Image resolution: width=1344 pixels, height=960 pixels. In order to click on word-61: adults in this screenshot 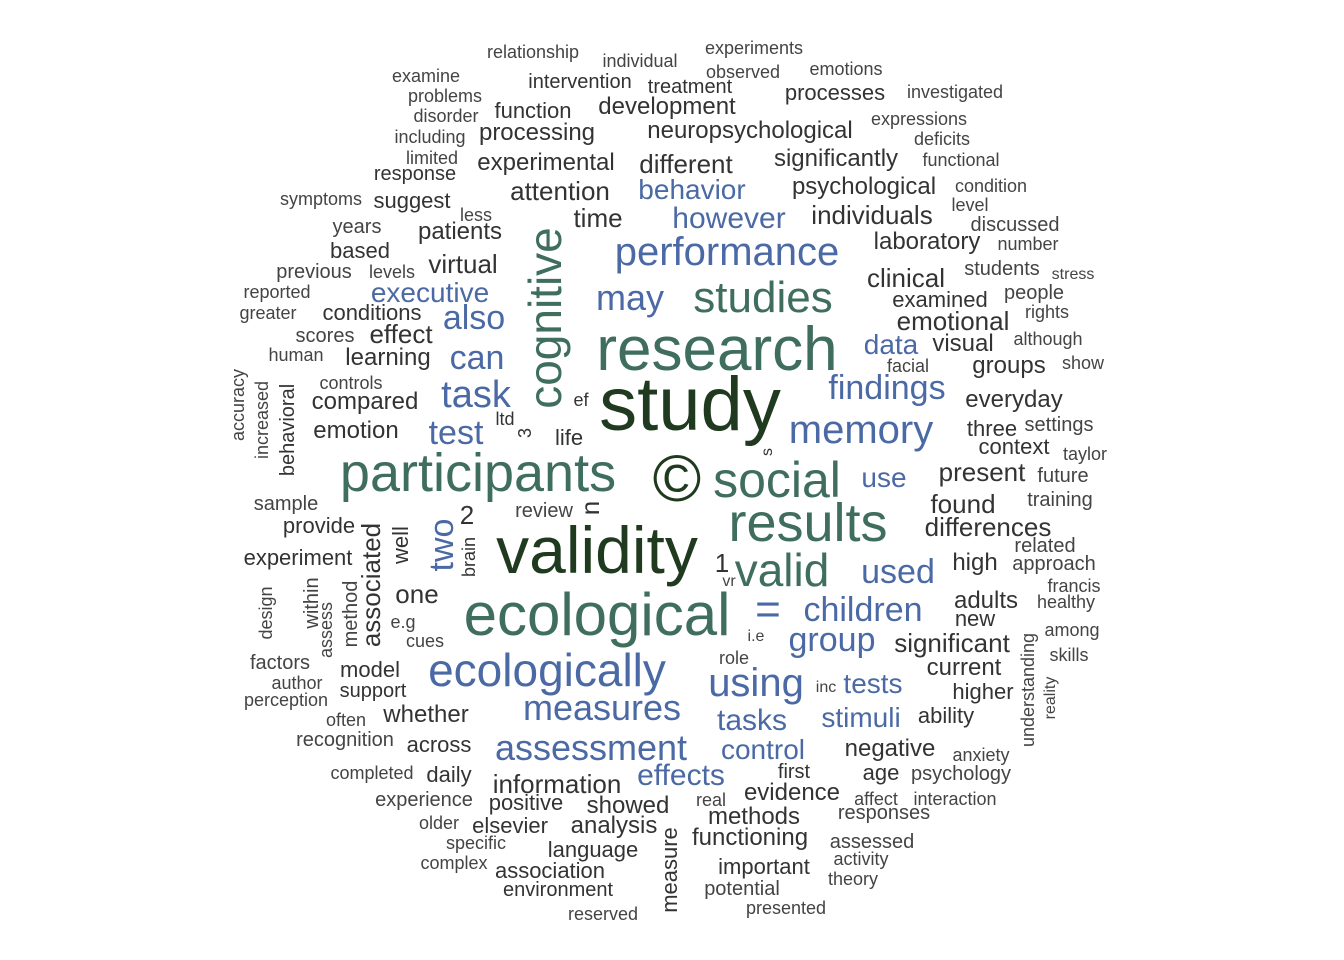, I will do `click(986, 600)`.